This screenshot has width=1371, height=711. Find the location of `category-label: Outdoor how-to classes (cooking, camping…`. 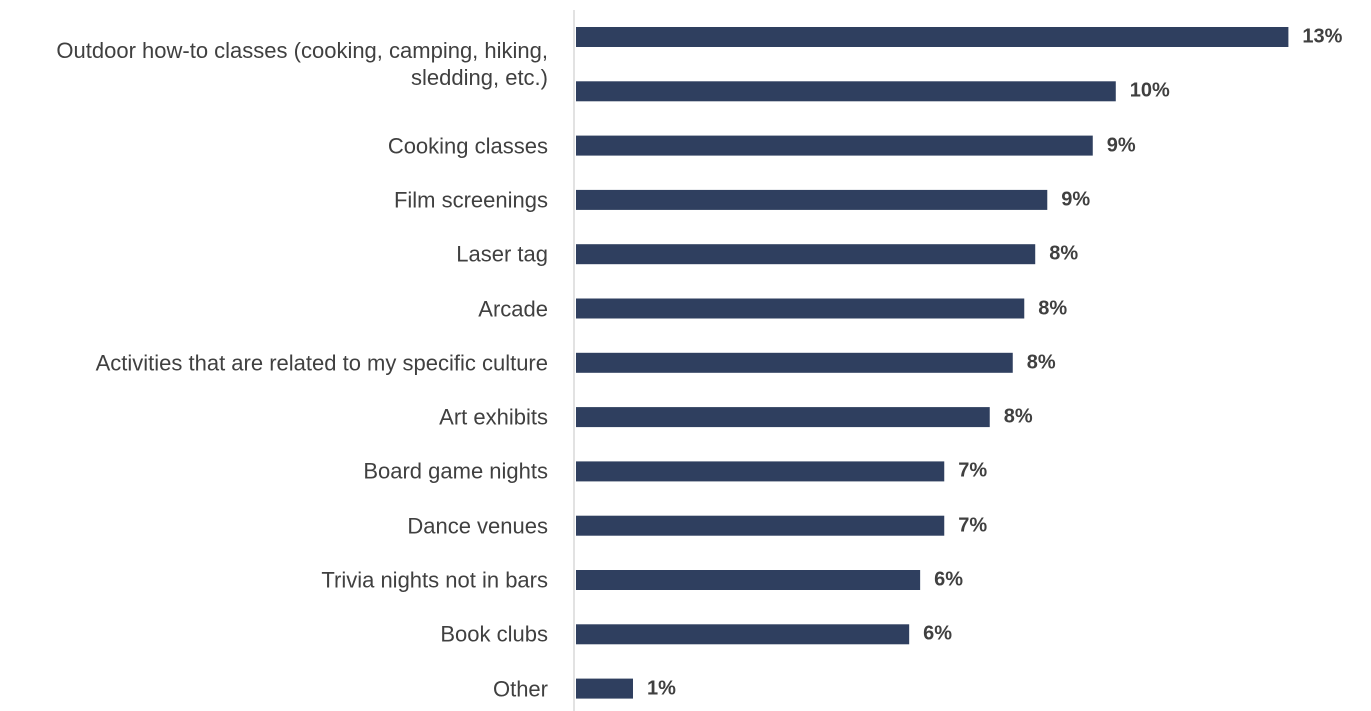

category-label: Outdoor how-to classes (cooking, camping… is located at coordinates (302, 64).